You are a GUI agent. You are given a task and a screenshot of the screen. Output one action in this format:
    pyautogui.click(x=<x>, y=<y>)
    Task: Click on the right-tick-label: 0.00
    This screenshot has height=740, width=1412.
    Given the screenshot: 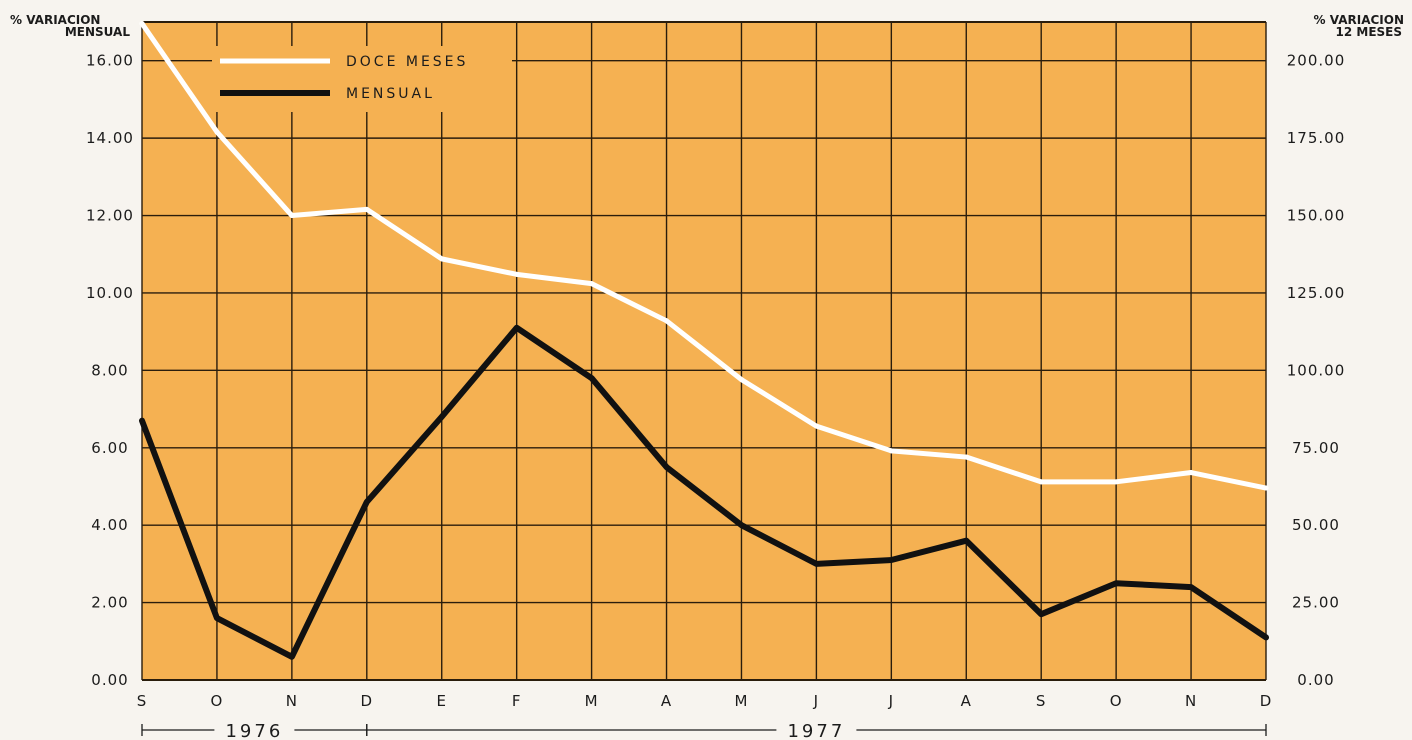 What is the action you would take?
    pyautogui.click(x=1315, y=680)
    